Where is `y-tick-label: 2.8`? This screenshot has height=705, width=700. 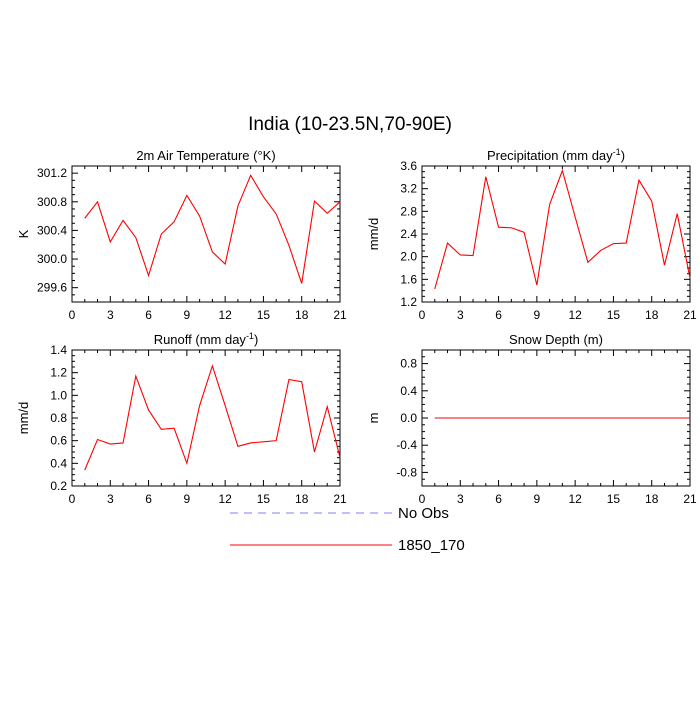
y-tick-label: 2.8 is located at coordinates (408, 211).